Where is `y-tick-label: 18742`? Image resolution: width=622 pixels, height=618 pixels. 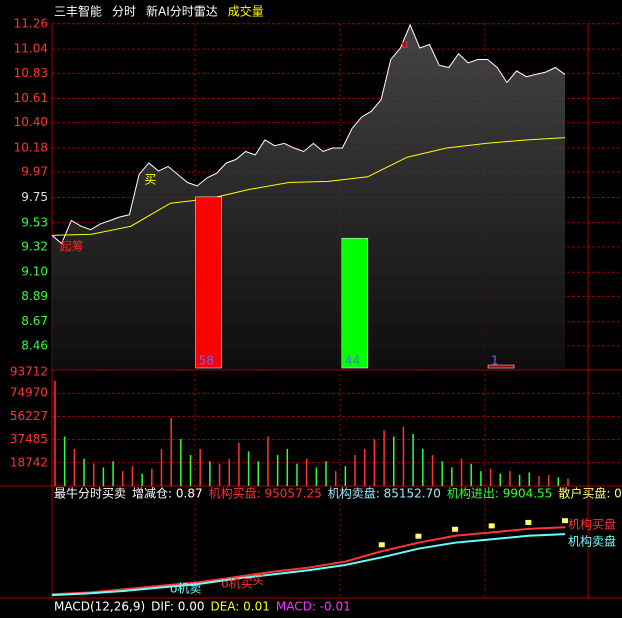 y-tick-label: 18742 is located at coordinates (29, 462).